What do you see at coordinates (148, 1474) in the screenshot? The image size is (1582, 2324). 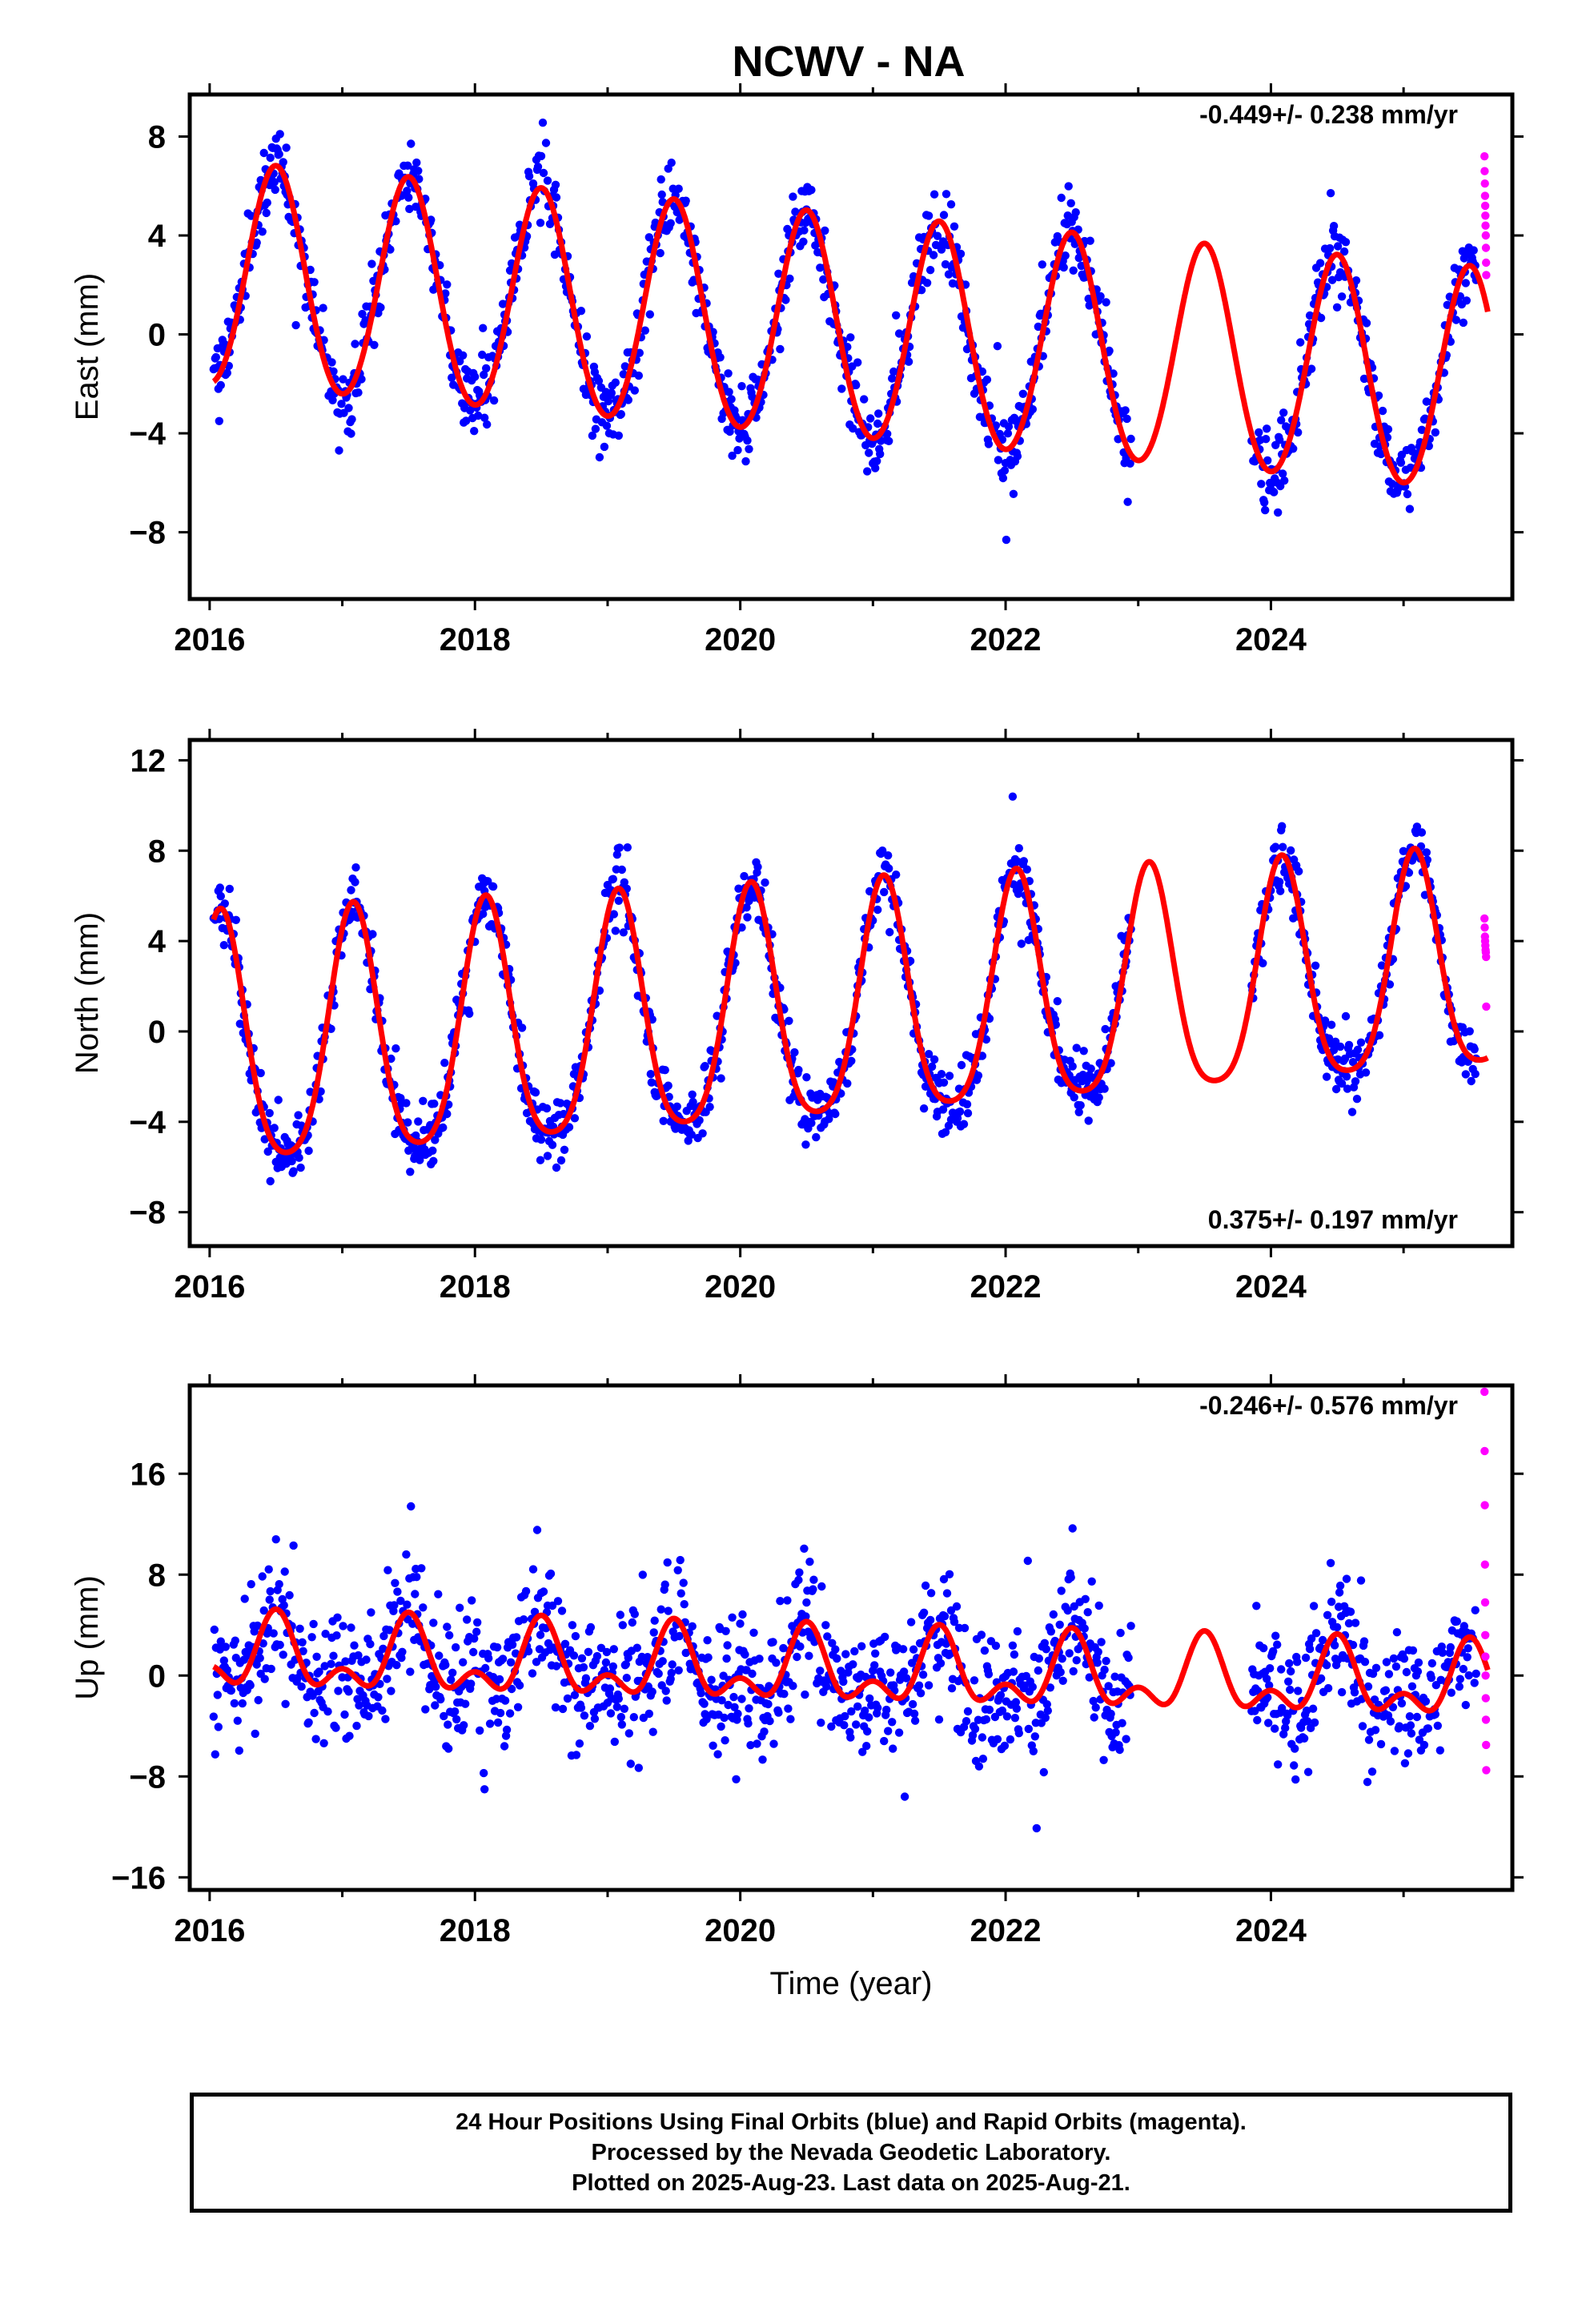 I see `y-tick-label: 16` at bounding box center [148, 1474].